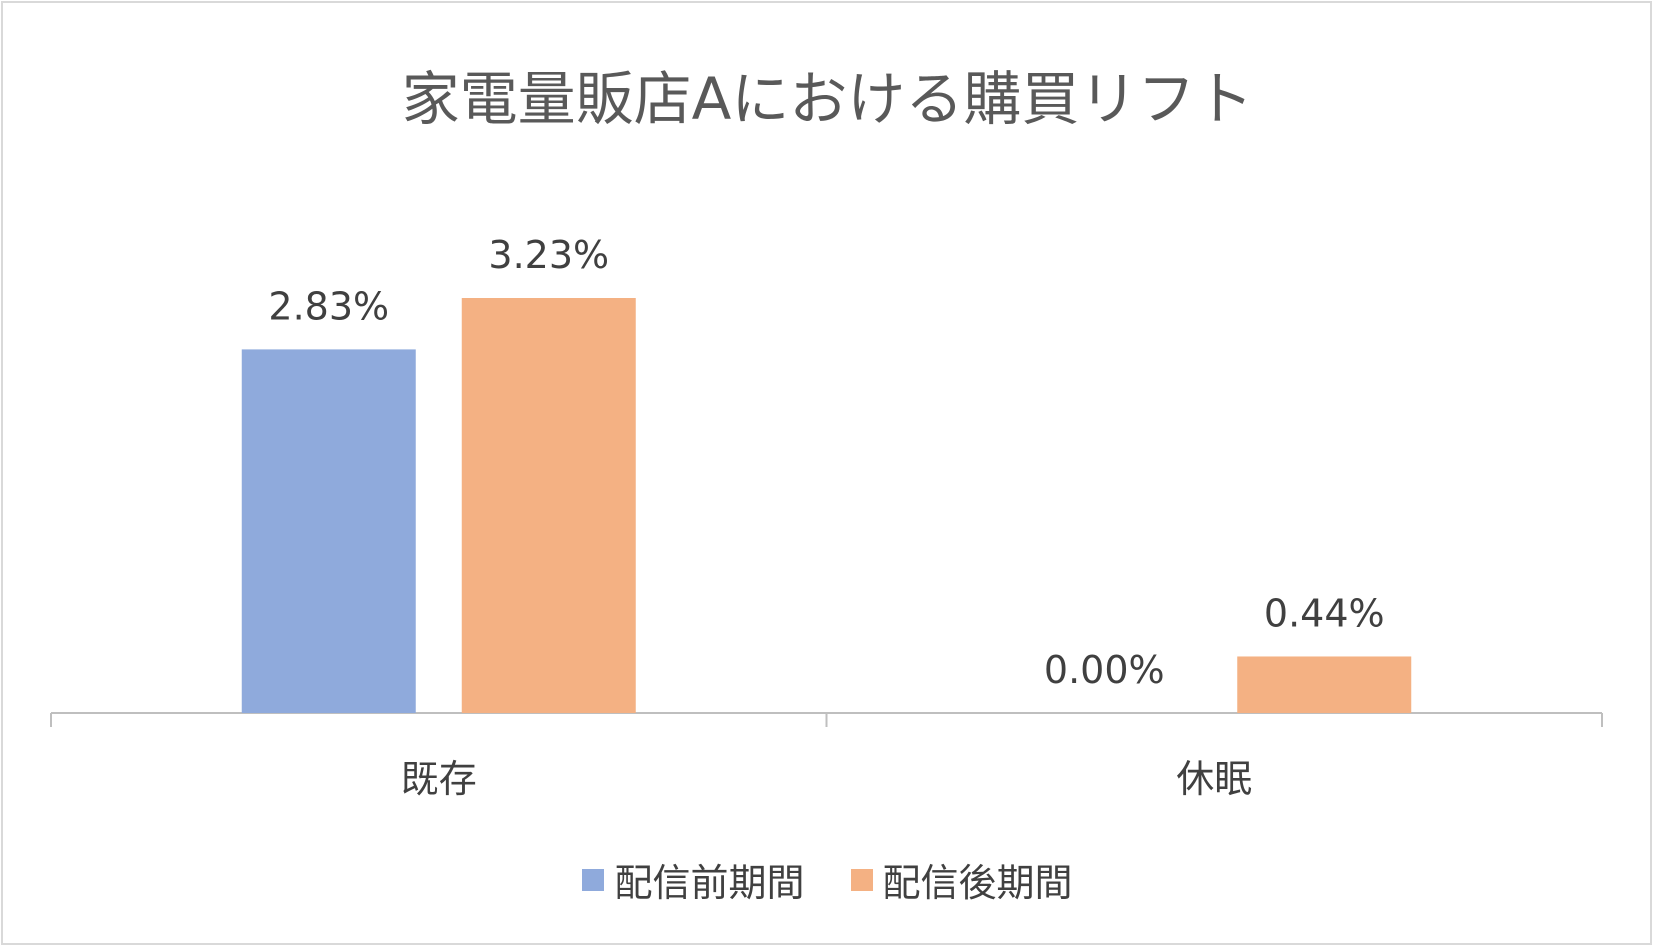 This screenshot has width=1655, height=948. I want to click on chart-title: 家電量販店Aにおける購買リフト, so click(827, 99).